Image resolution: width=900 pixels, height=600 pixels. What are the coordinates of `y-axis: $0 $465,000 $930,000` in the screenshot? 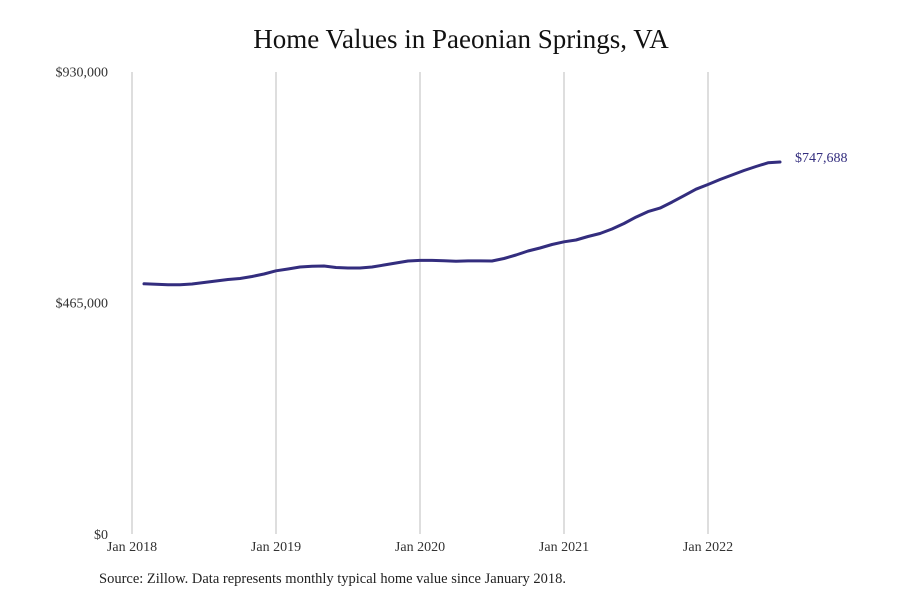 It's located at (82, 304).